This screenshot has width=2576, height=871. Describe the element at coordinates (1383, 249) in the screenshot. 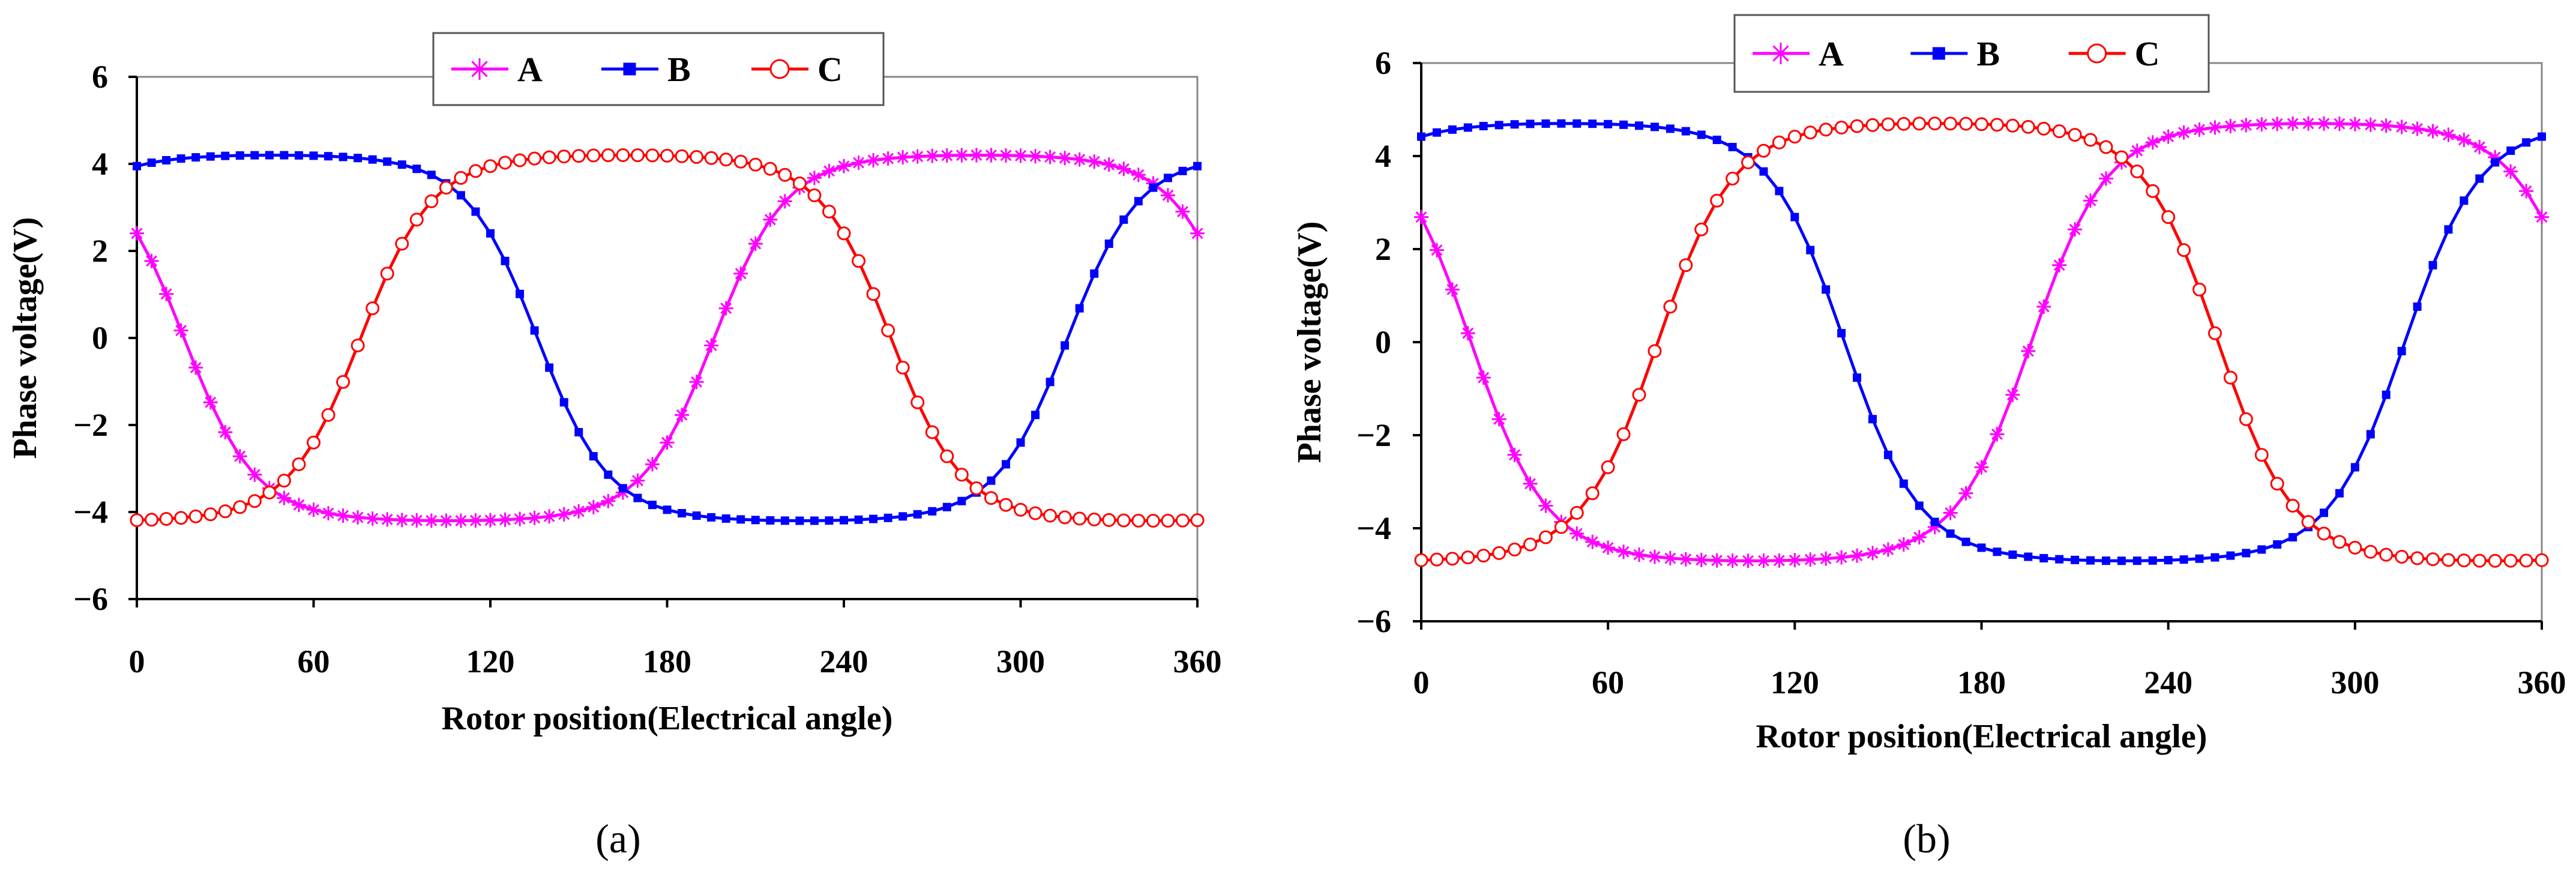

I see `y-tick-label: 2` at that location.